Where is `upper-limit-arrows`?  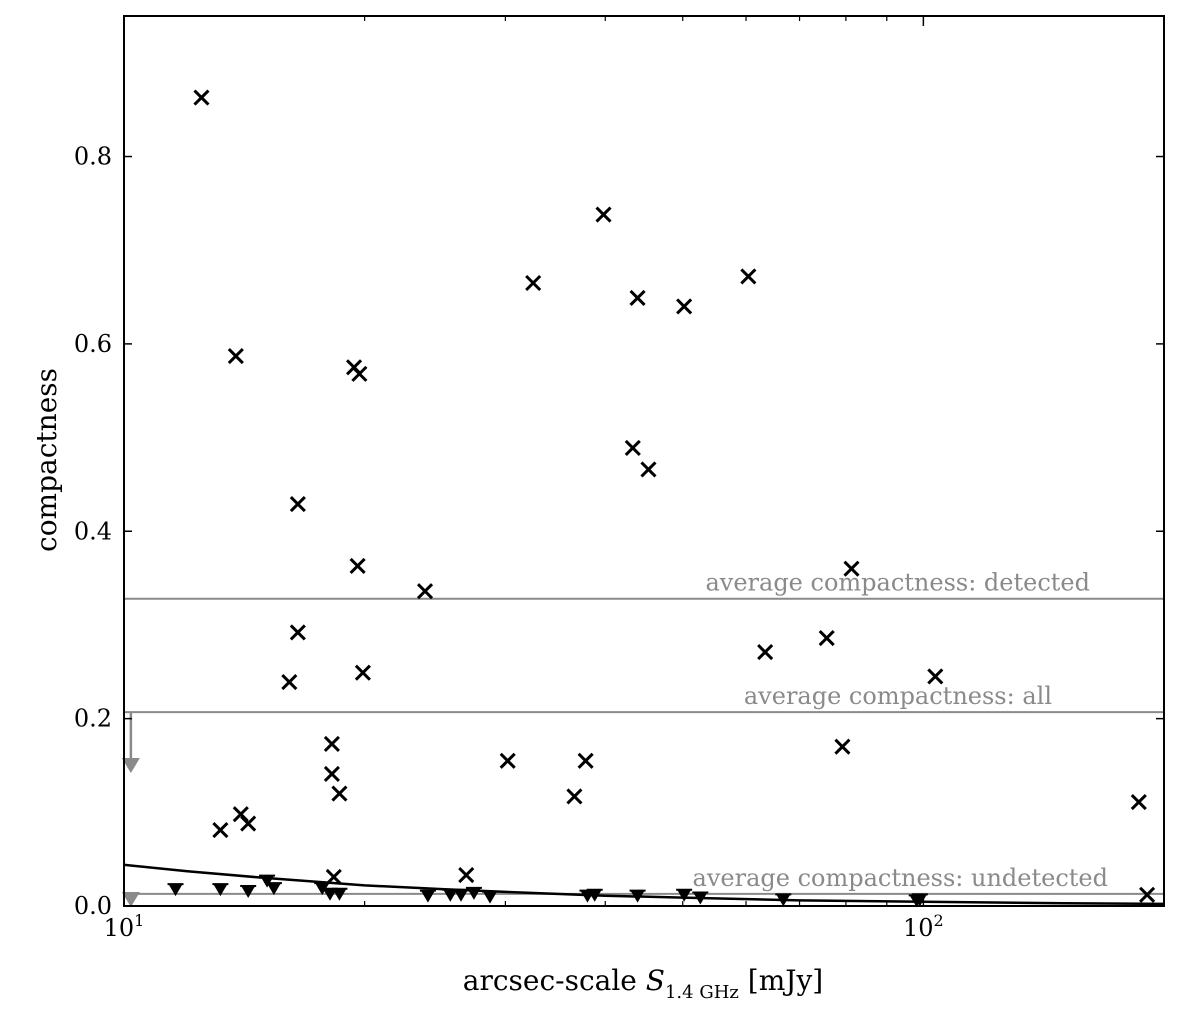
upper-limit-arrows is located at coordinates (130, 809).